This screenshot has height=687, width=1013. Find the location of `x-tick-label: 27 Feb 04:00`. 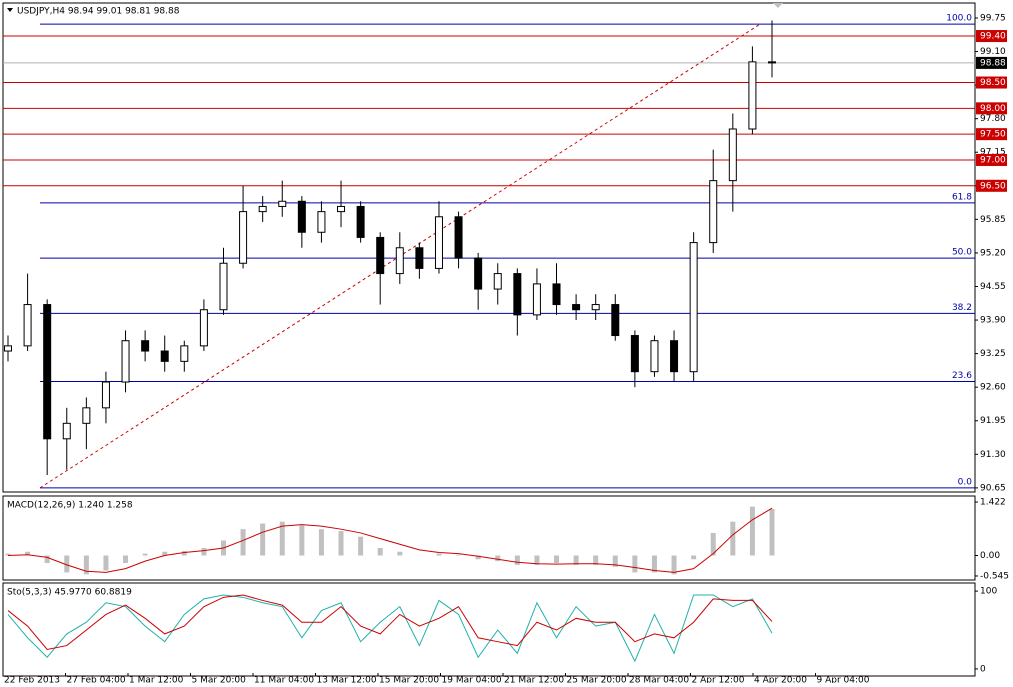

x-tick-label: 27 Feb 04:00 is located at coordinates (96, 680).